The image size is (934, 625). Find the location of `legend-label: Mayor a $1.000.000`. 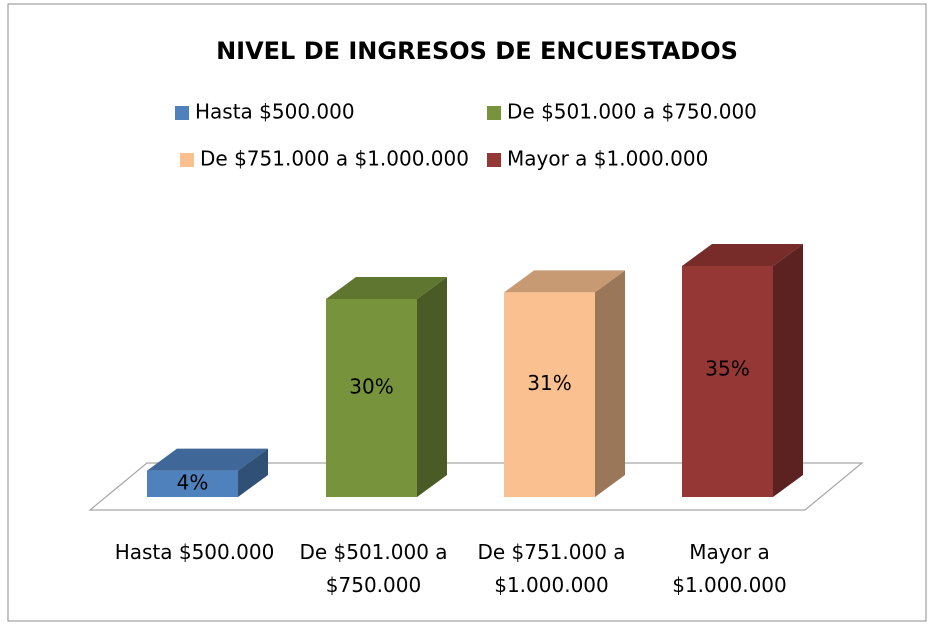

legend-label: Mayor a $1.000.000 is located at coordinates (607, 159).